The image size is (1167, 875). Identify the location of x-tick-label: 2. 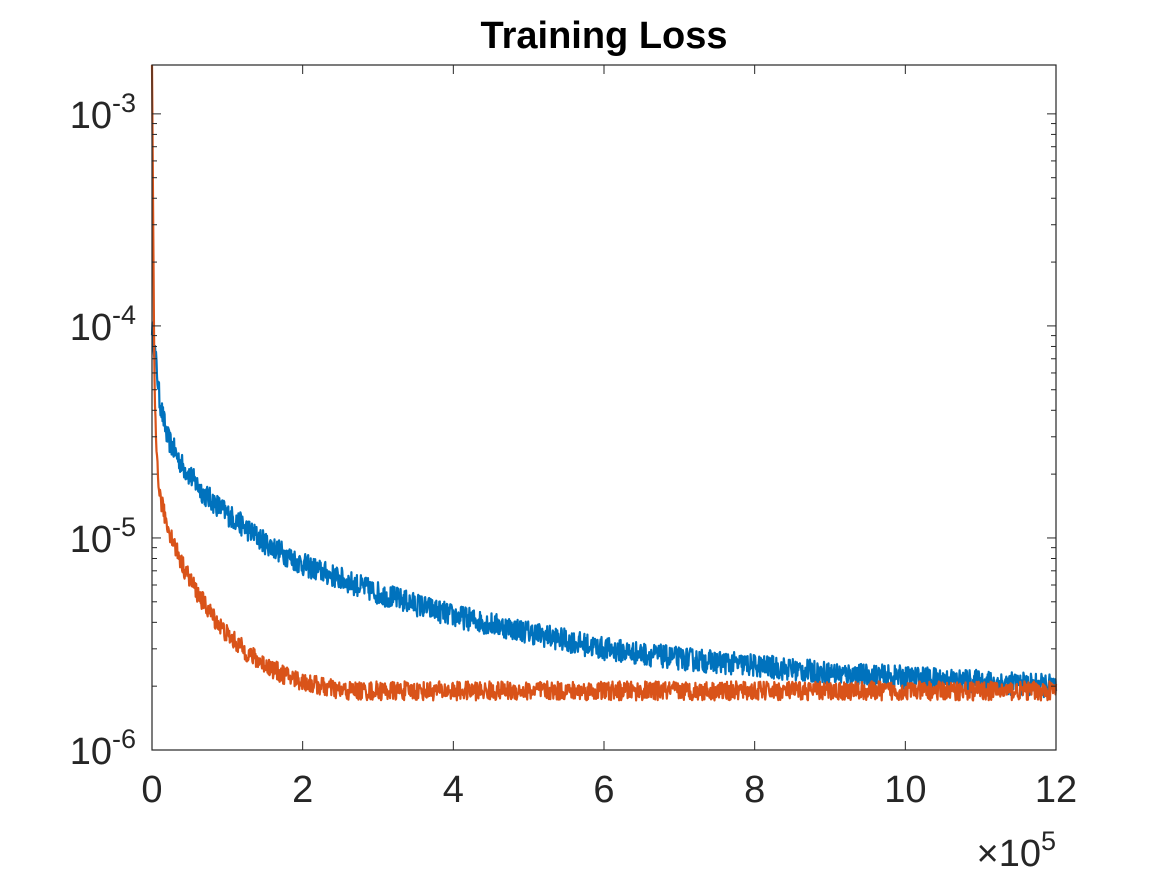
(302, 790).